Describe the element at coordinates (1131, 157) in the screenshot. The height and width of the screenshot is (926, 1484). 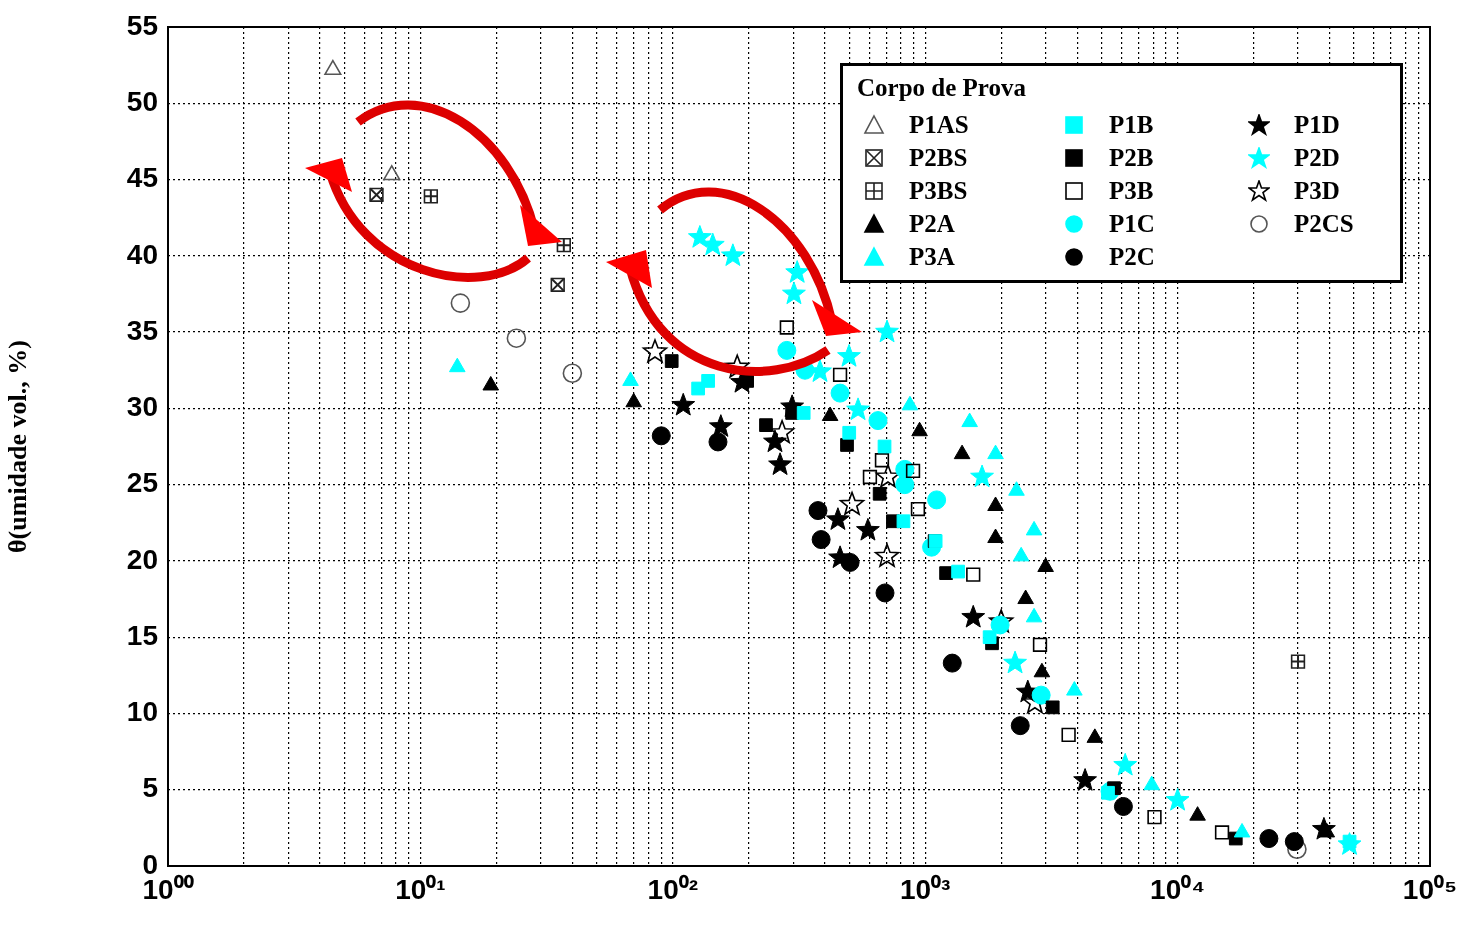
I see `legend-label: P2B` at that location.